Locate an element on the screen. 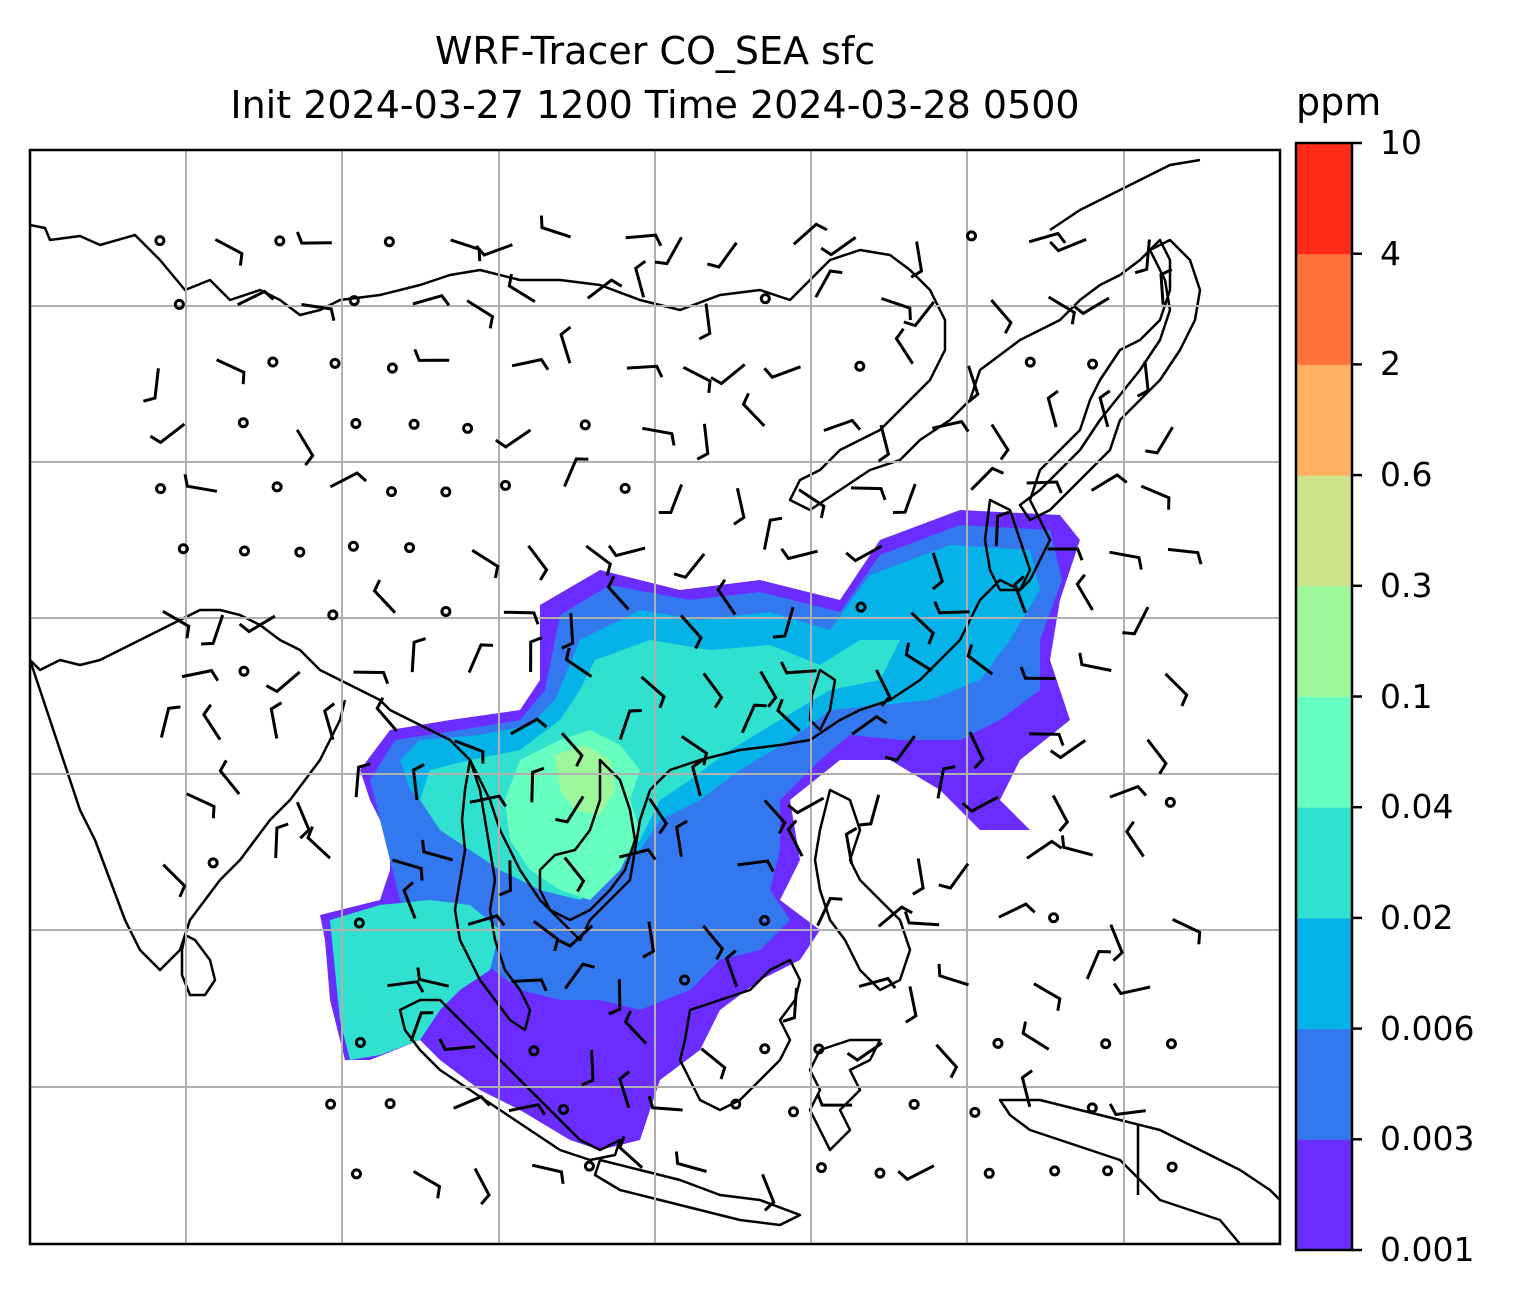  coastline-korea is located at coordinates (1007, 545).